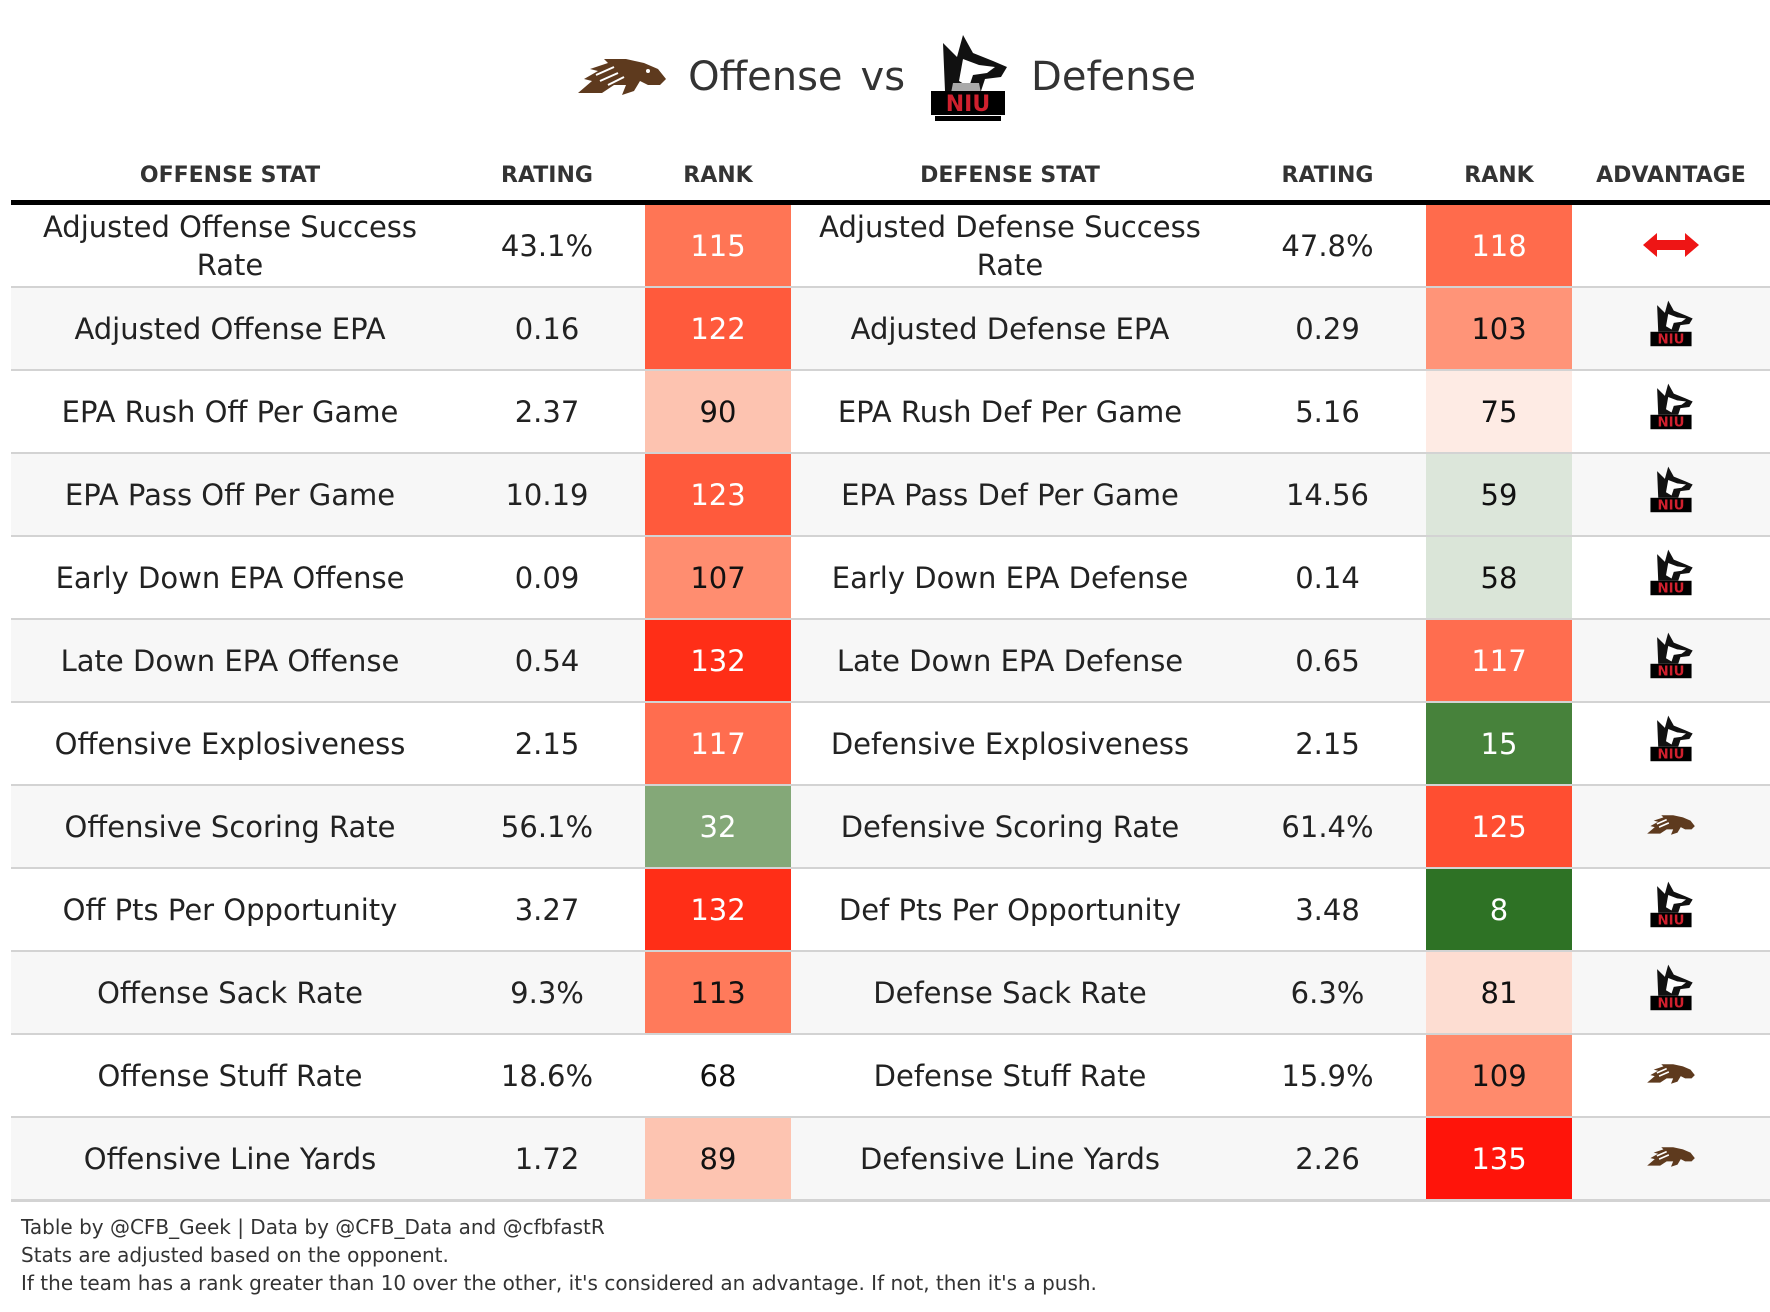  I want to click on defense-rating-cell: 15.9%, so click(1327, 1076).